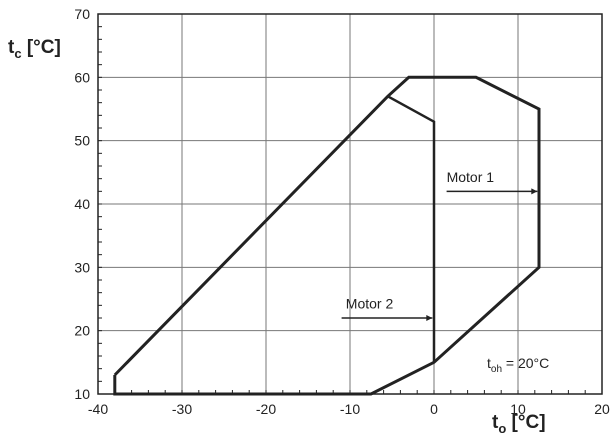  I want to click on x-axis-title: to [°C], so click(519, 424).